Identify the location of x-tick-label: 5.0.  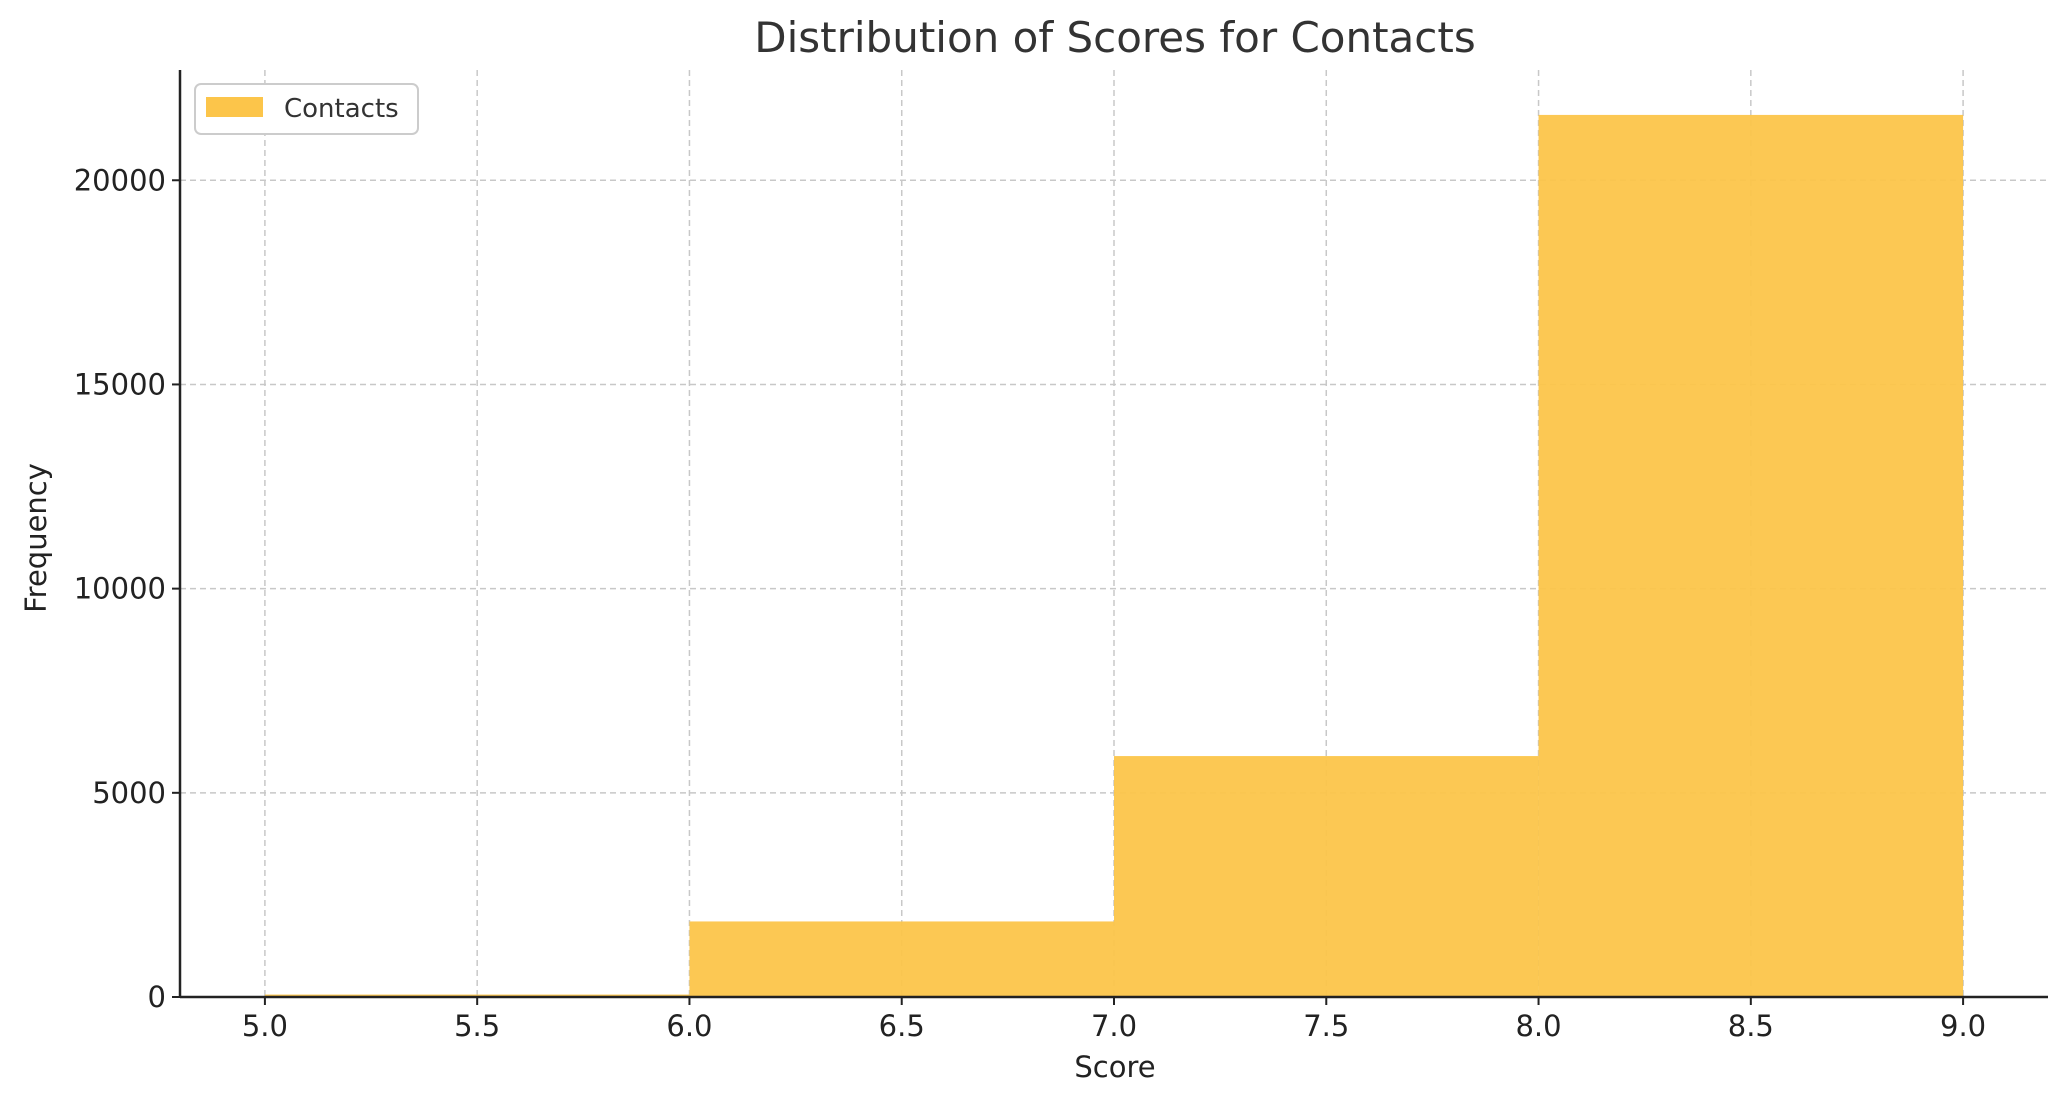
(265, 1026).